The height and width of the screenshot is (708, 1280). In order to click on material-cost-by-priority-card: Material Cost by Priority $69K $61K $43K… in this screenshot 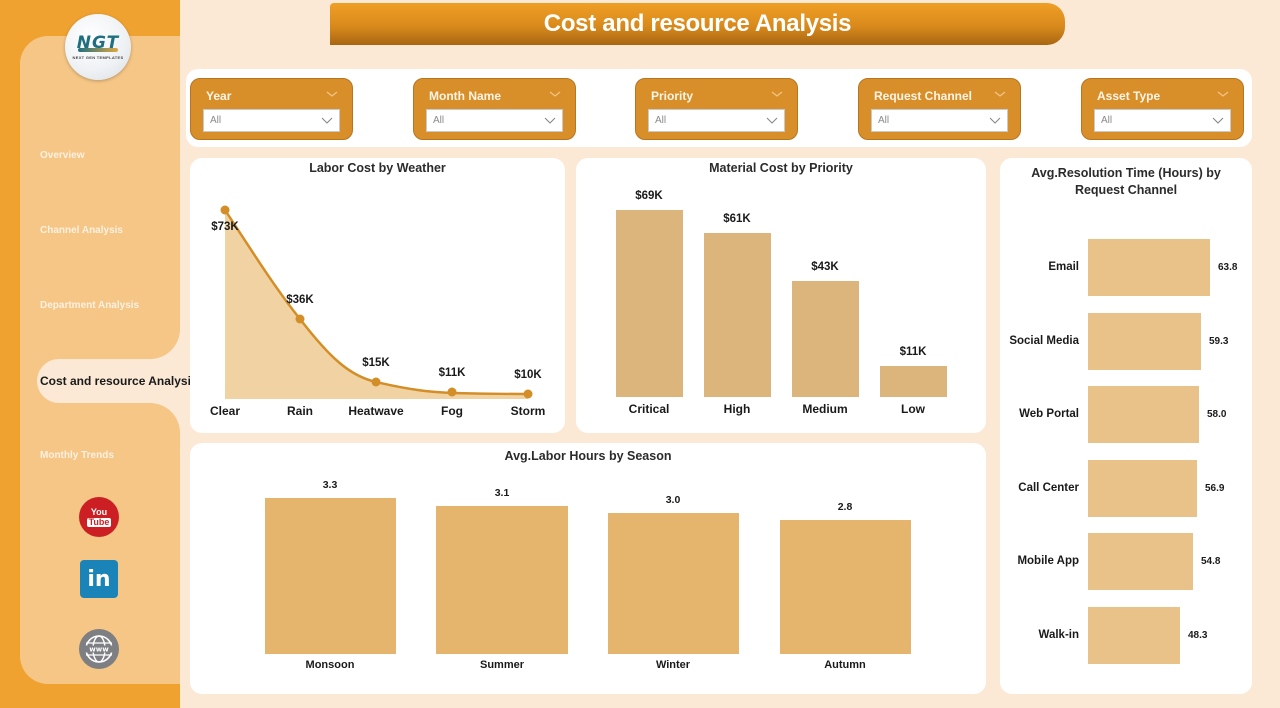, I will do `click(781, 295)`.